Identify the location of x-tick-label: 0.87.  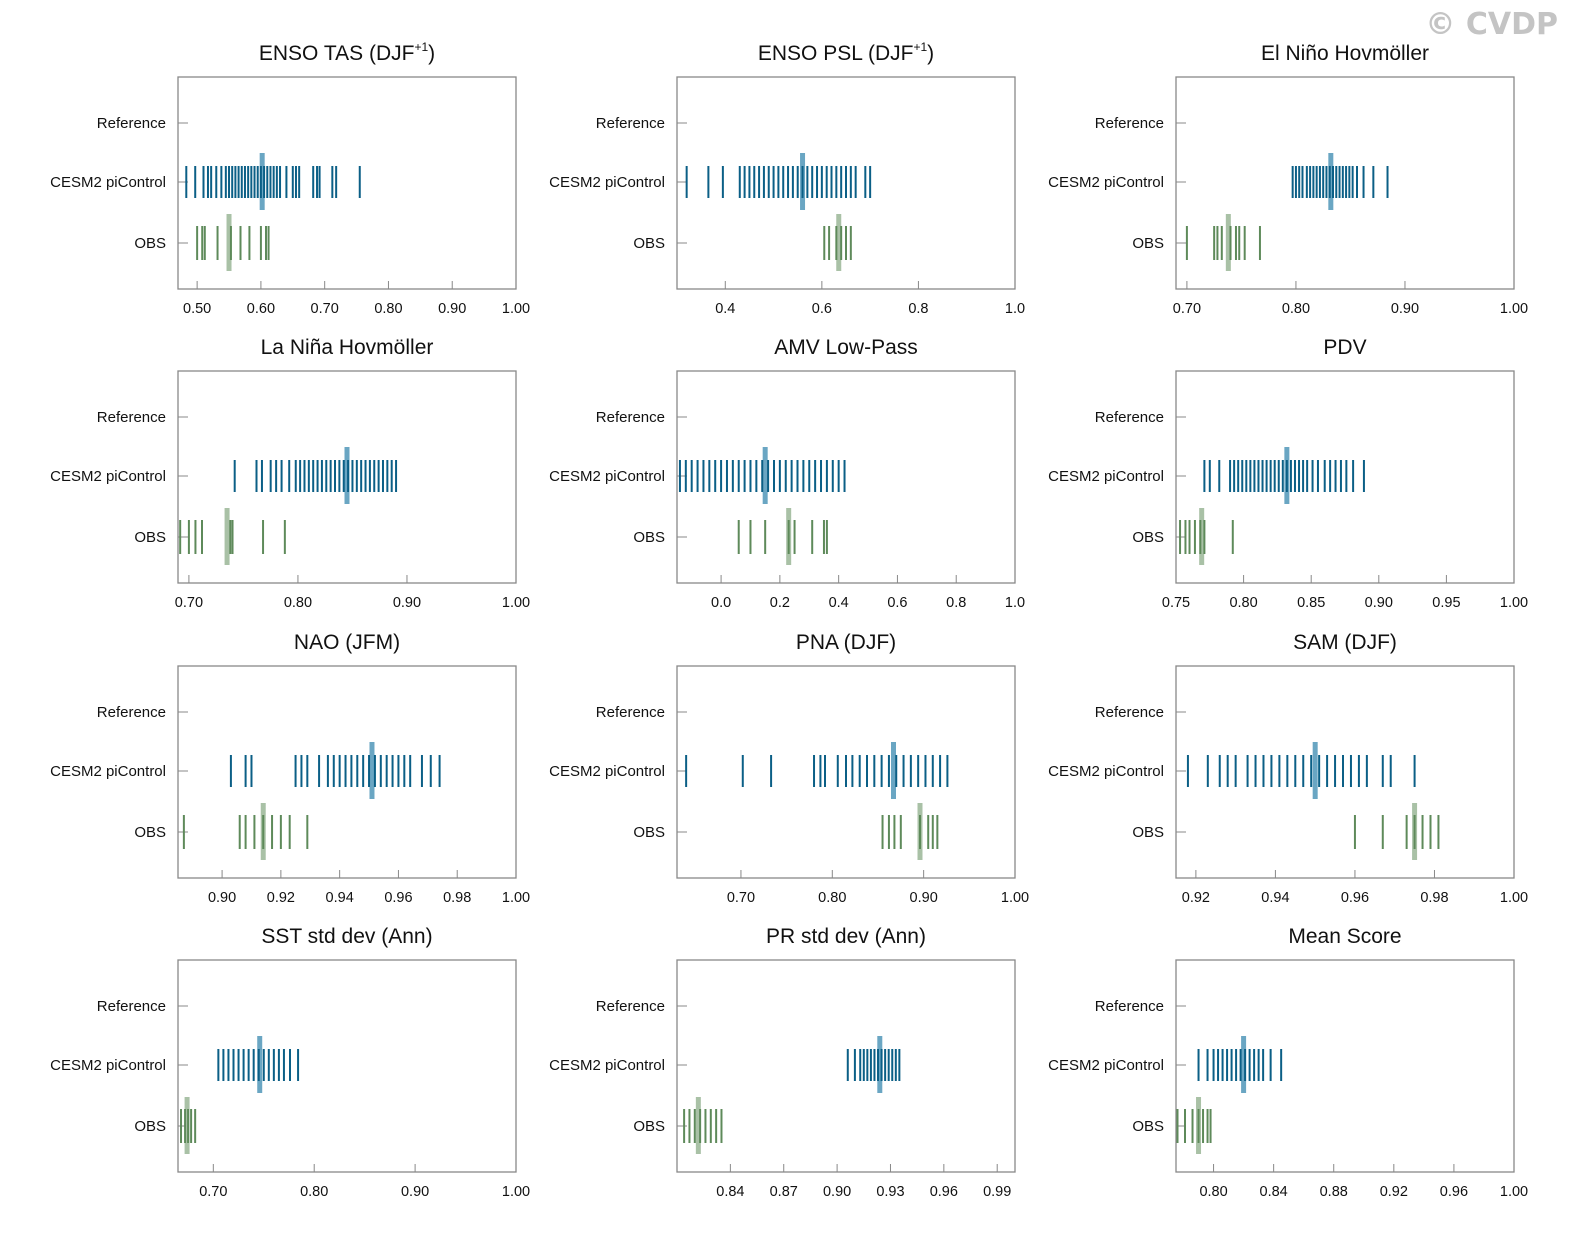
(784, 1192).